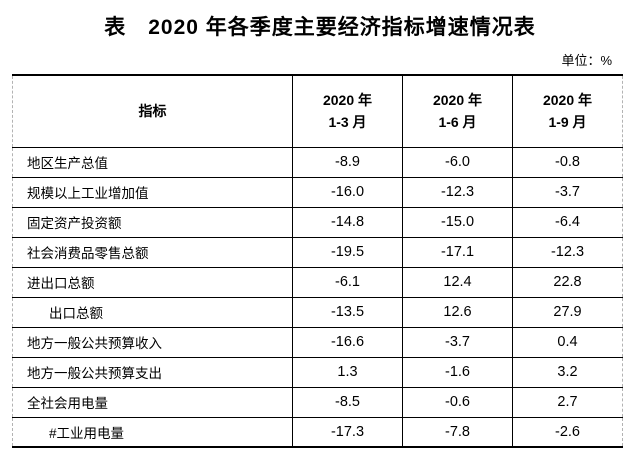  Describe the element at coordinates (152, 110) in the screenshot. I see `header-indicator: 指标` at that location.